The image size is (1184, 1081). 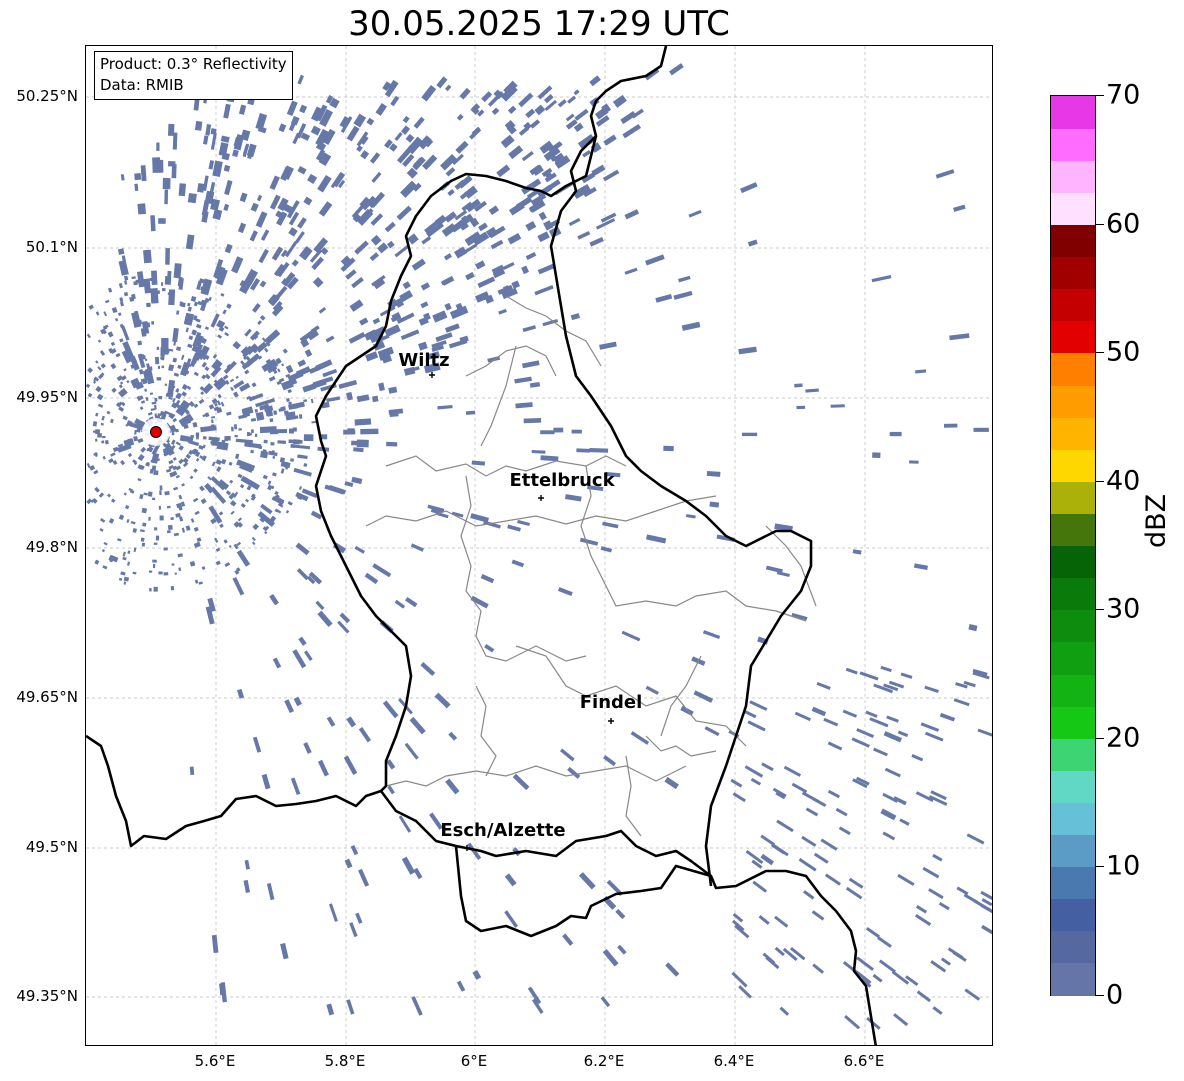 I want to click on lon-label: 6.2°E, so click(x=604, y=1061).